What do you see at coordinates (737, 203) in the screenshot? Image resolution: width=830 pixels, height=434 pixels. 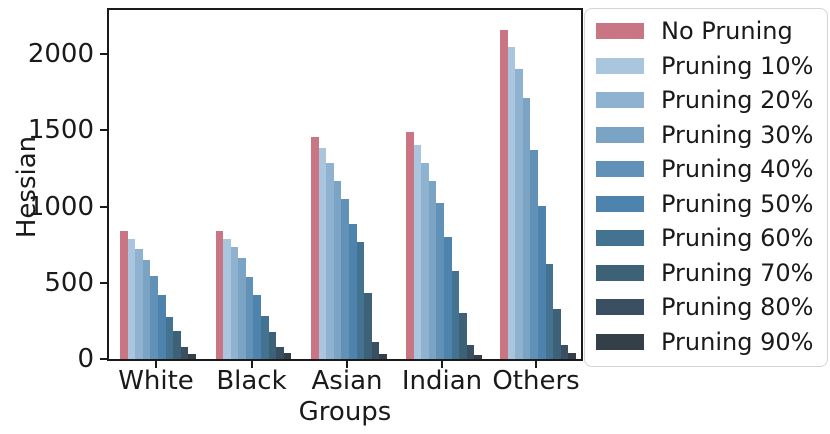 I see `legend-label: Pruning 50%` at bounding box center [737, 203].